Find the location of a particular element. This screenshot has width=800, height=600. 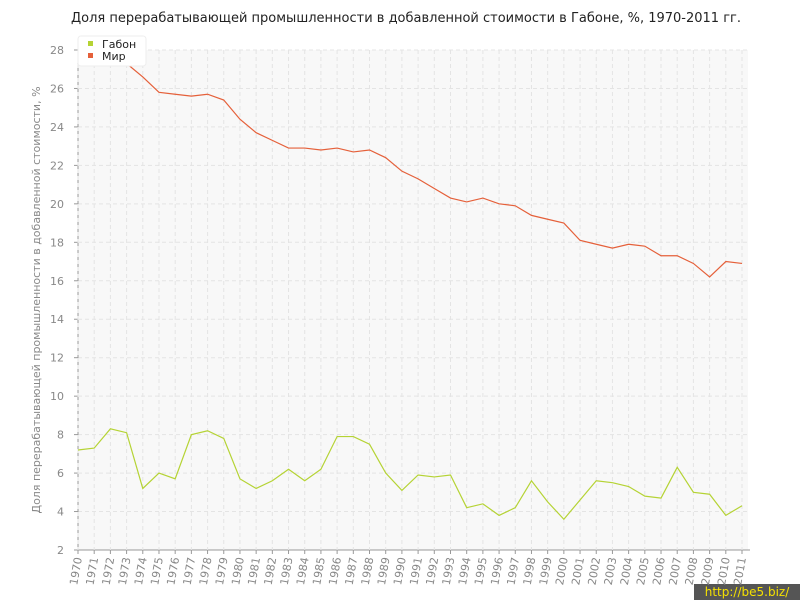

x-tick-label: 1981 is located at coordinates (254, 571).